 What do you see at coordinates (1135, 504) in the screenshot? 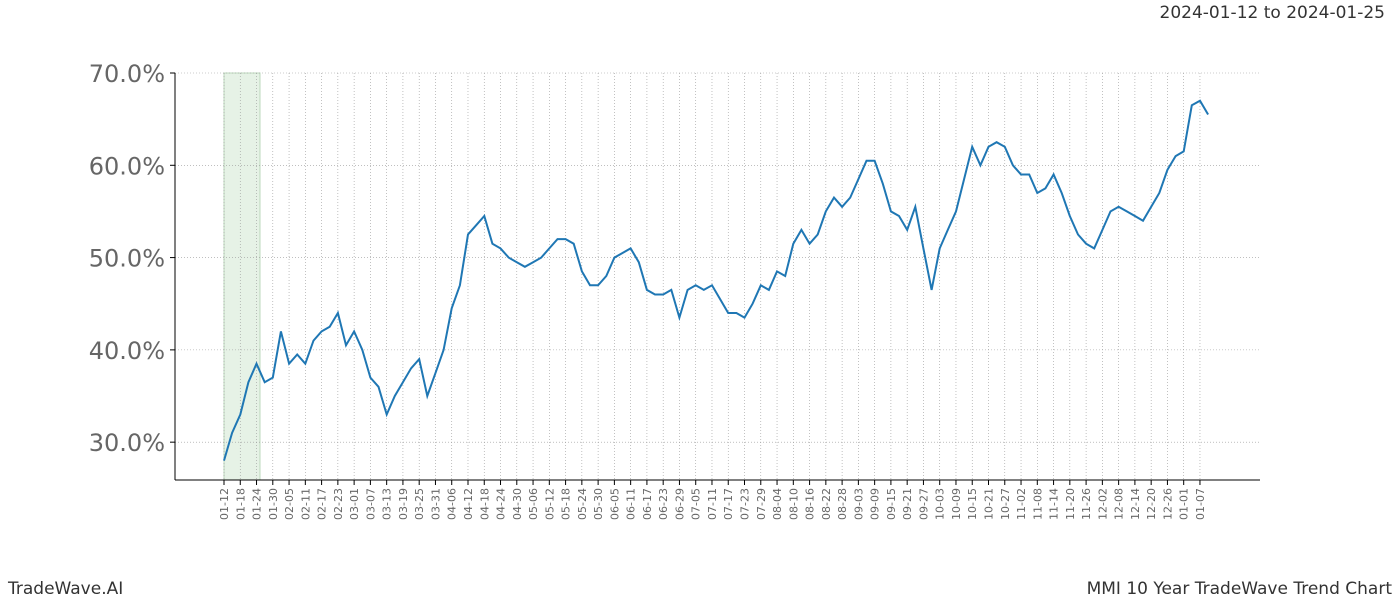
I see `x-tick-label: 12-14` at bounding box center [1135, 504].